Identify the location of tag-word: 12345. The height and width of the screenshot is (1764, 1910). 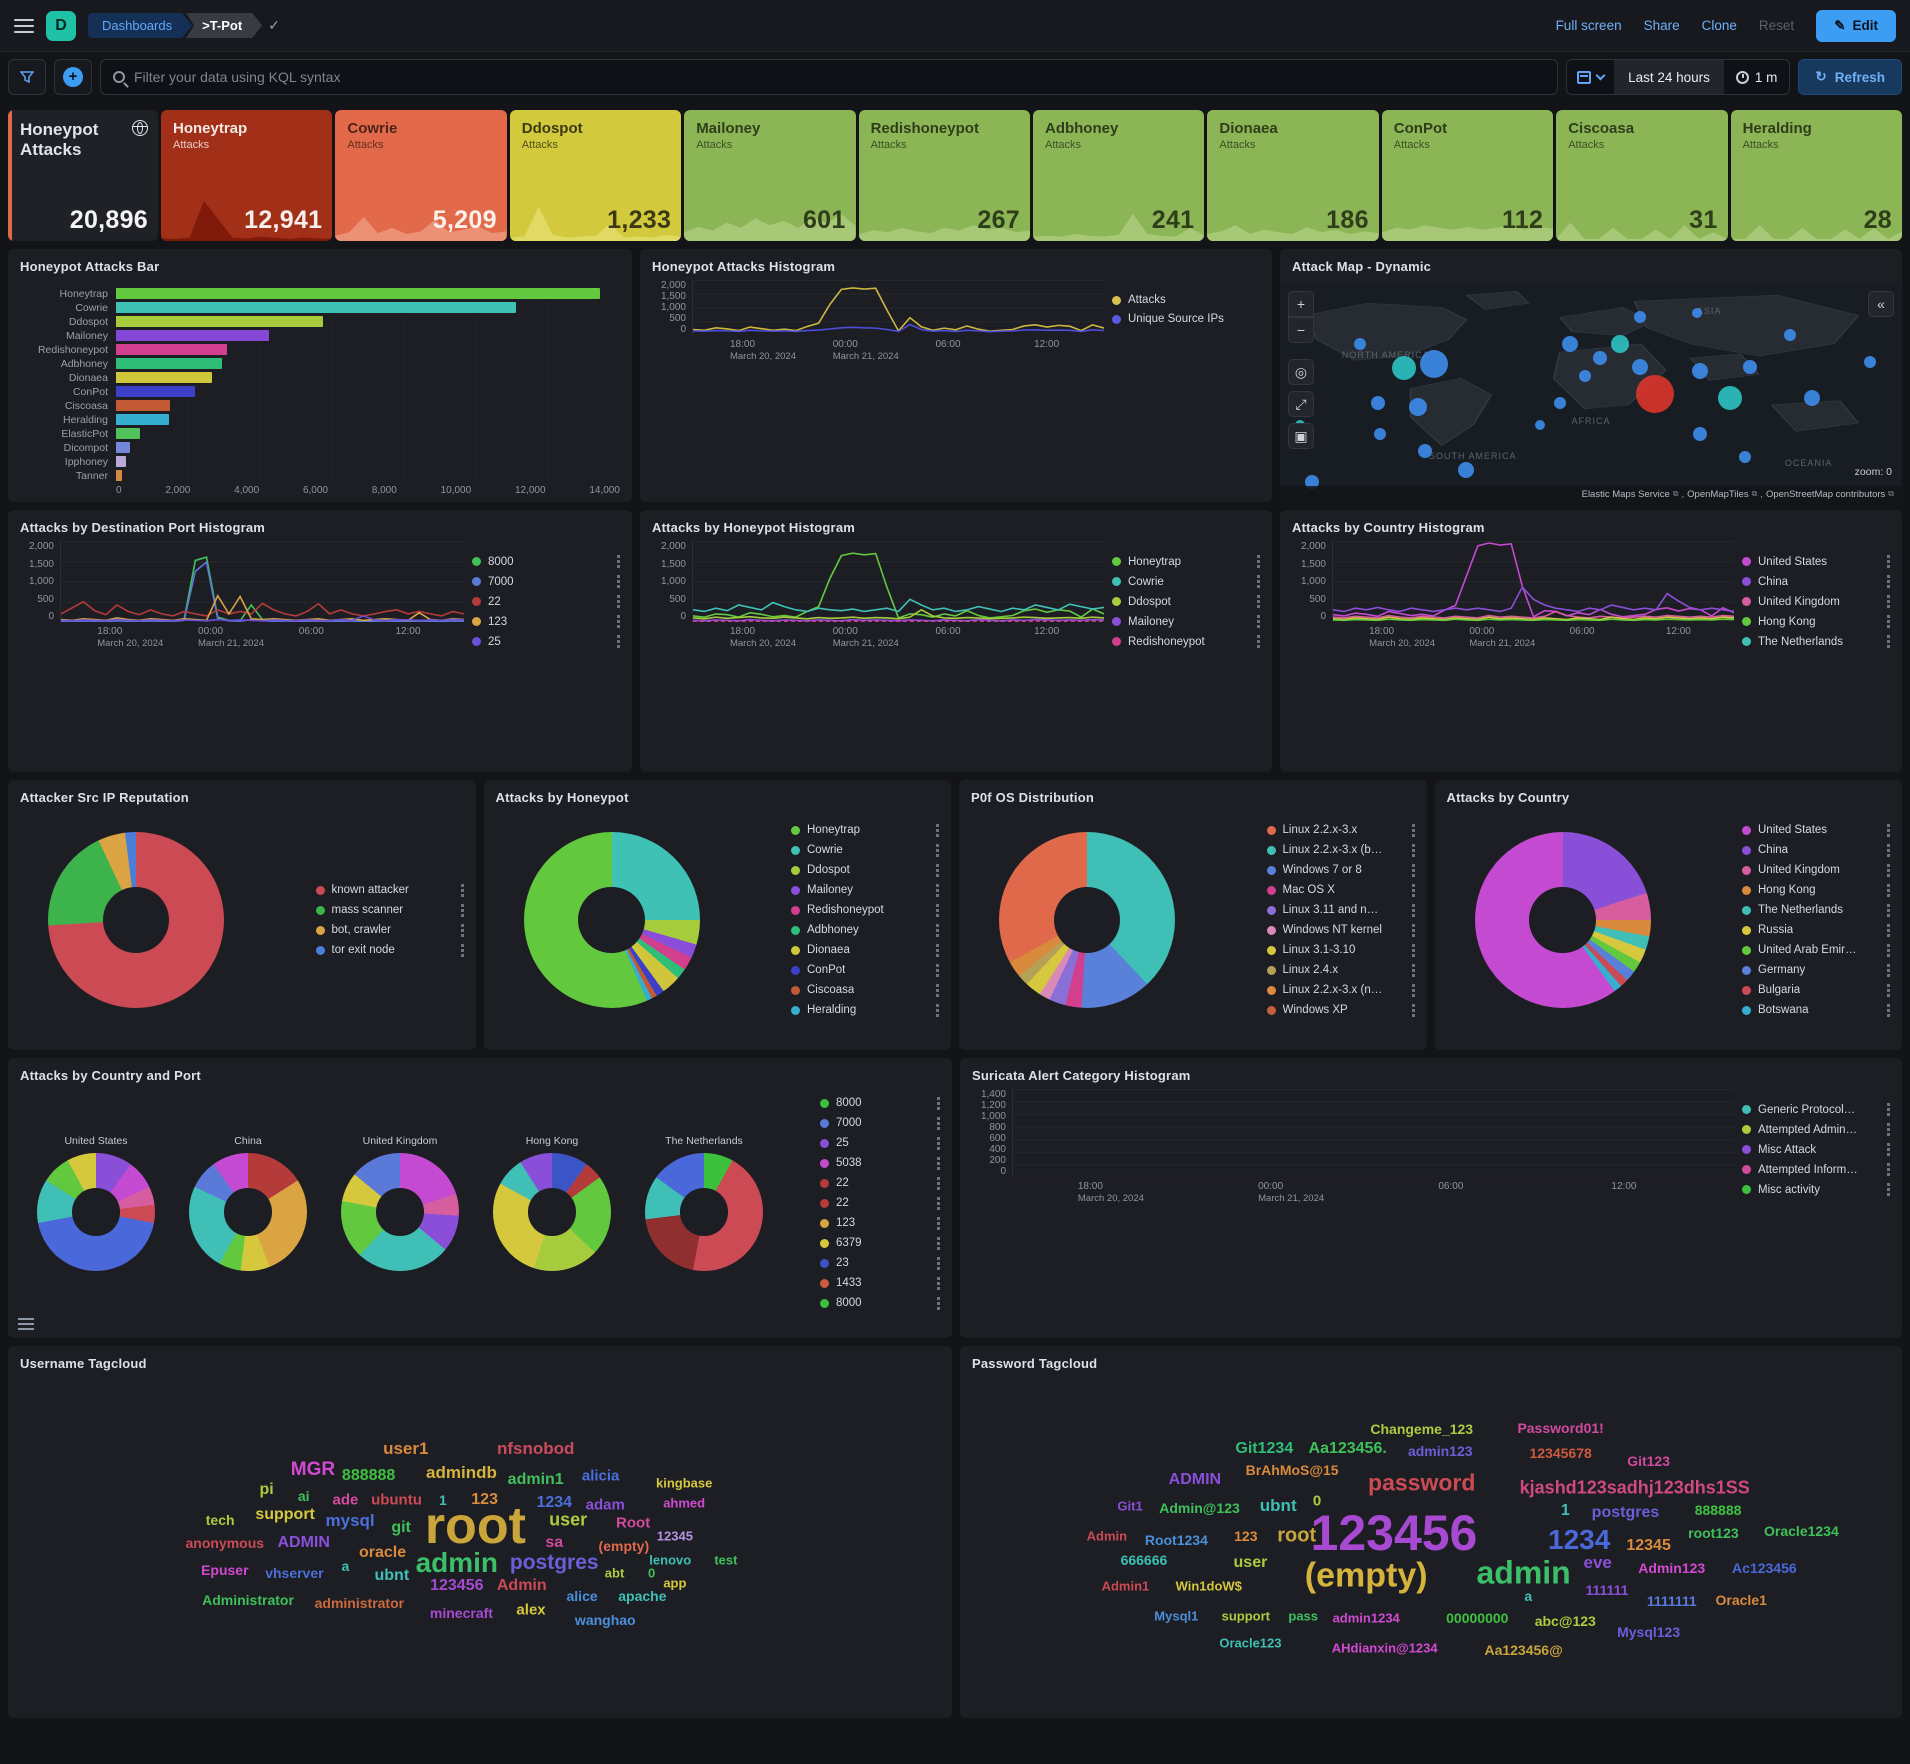
(1648, 1546).